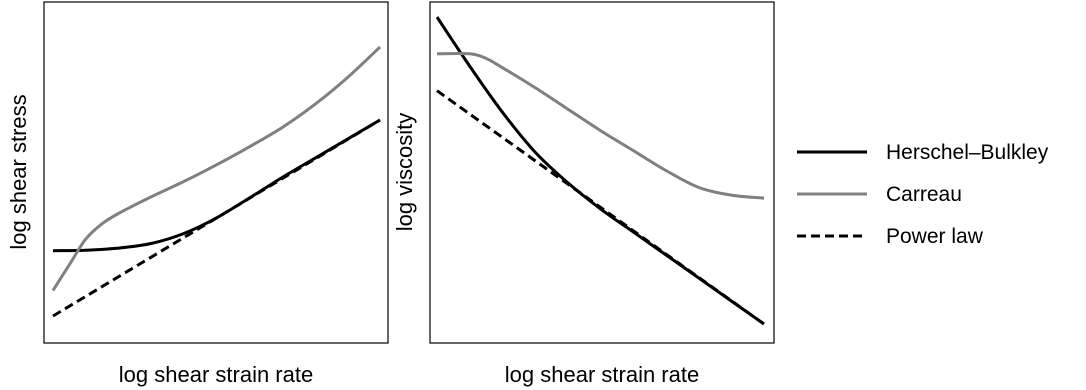 This screenshot has height=390, width=1086. What do you see at coordinates (602, 374) in the screenshot?
I see `x-axis-label-right: log shear strain rate` at bounding box center [602, 374].